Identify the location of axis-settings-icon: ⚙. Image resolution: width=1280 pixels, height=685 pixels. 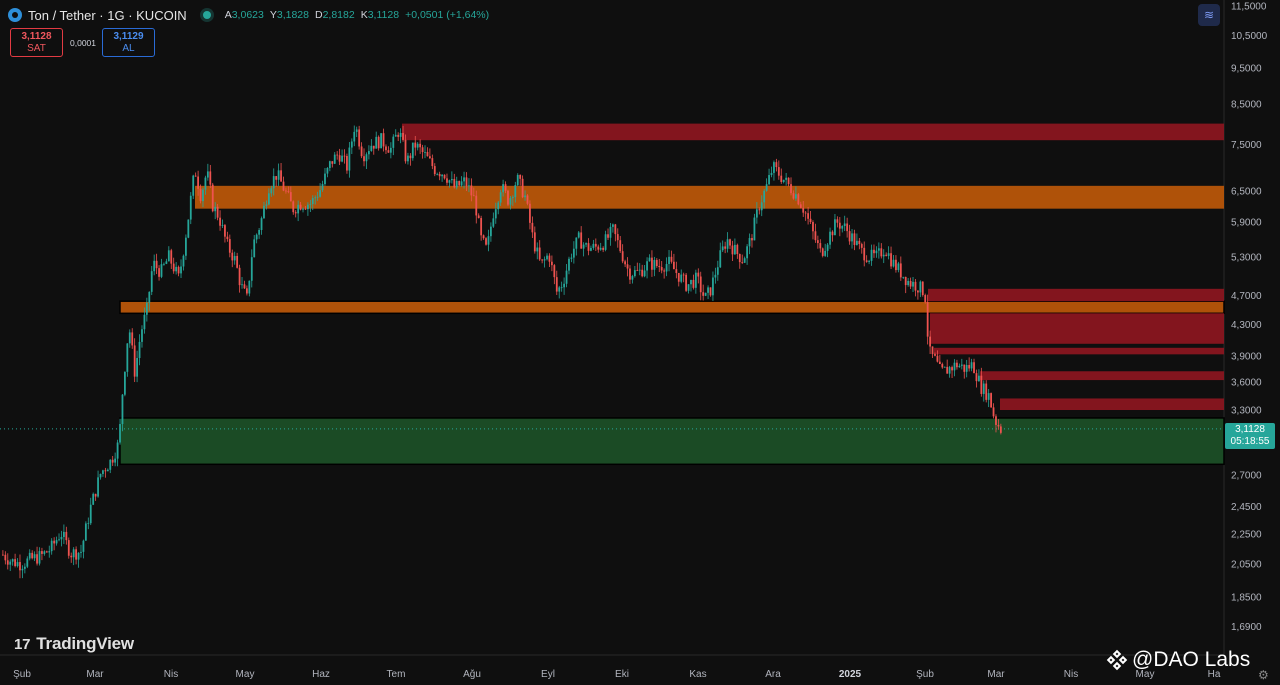
(1263, 675).